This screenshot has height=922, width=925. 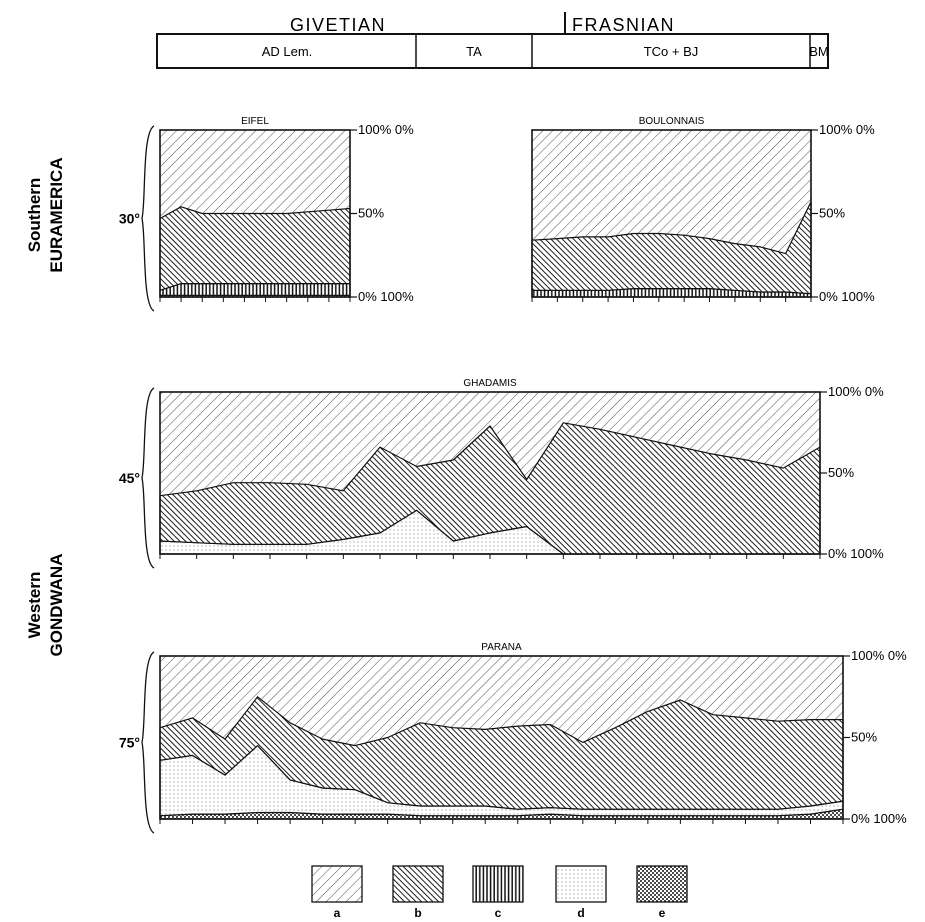 What do you see at coordinates (255, 121) in the screenshot?
I see `panel-title: EIFEL` at bounding box center [255, 121].